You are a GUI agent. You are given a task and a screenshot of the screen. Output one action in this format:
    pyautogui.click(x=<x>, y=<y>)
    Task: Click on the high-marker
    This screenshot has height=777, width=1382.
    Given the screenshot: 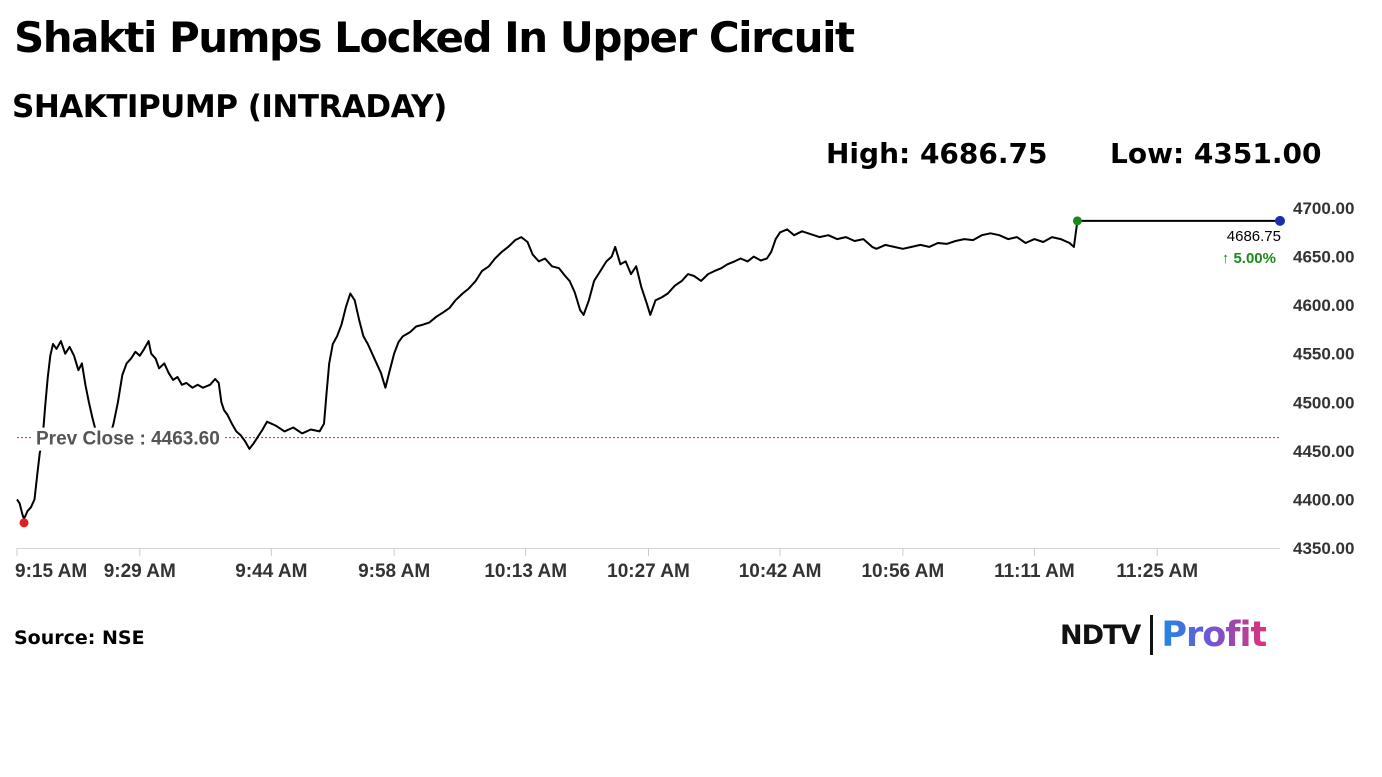 What is the action you would take?
    pyautogui.click(x=1077, y=221)
    